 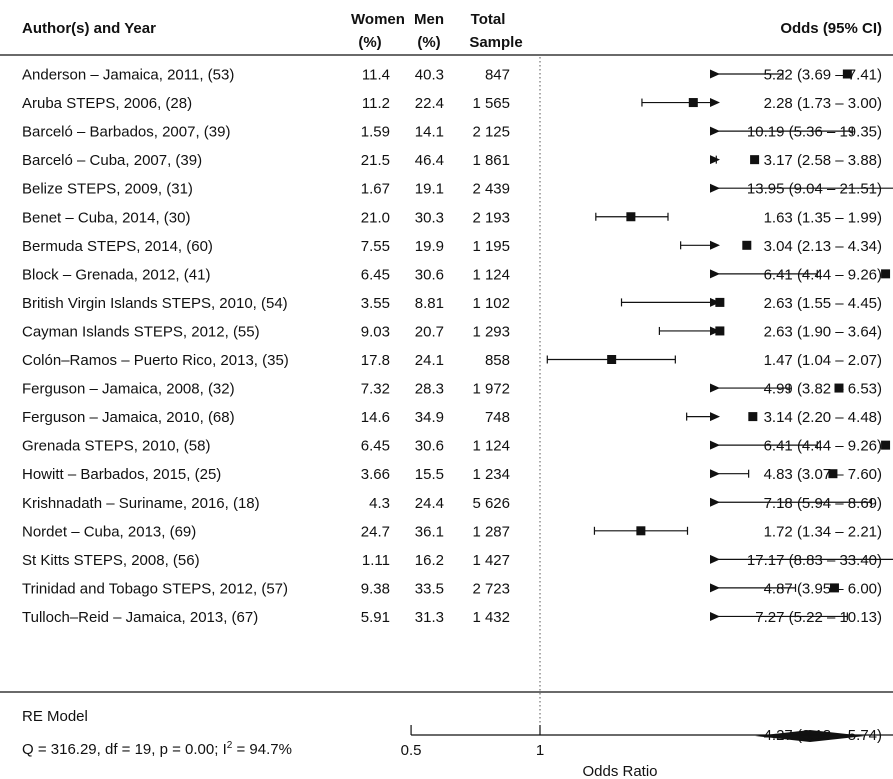 I want to click on odds-ci-text: 7.27 (5.22 – 10.13), so click(x=818, y=617).